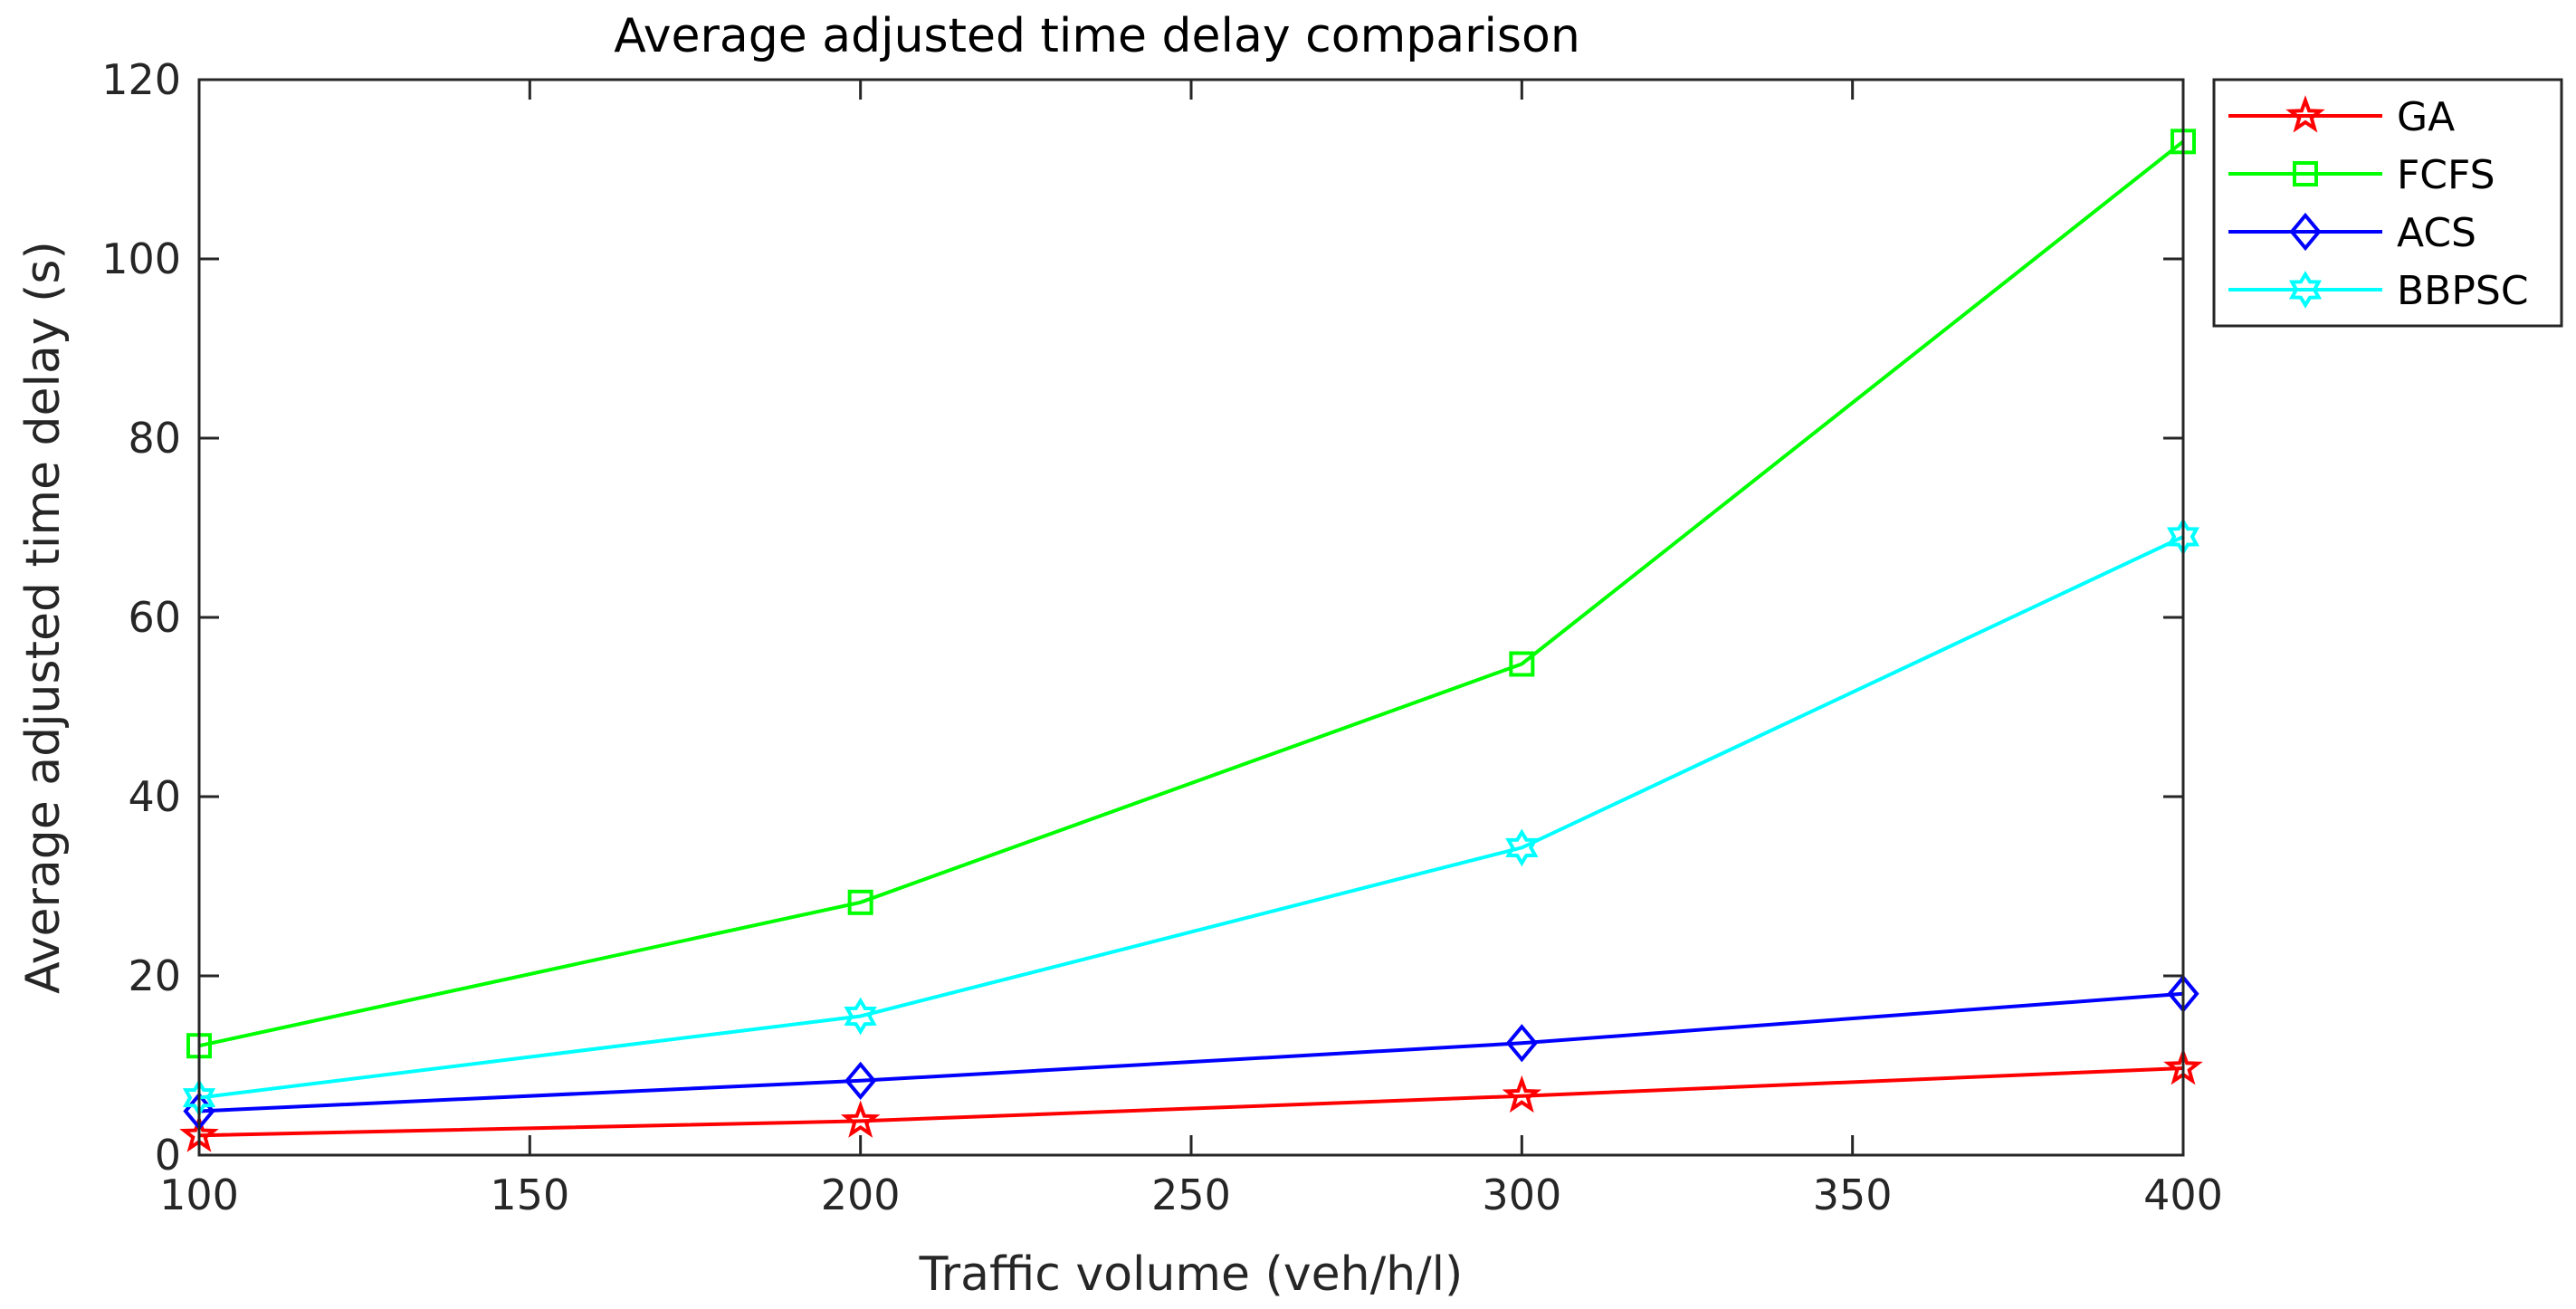 The width and height of the screenshot is (2576, 1309). Describe the element at coordinates (1853, 1194) in the screenshot. I see `x-tick-label: 350` at that location.